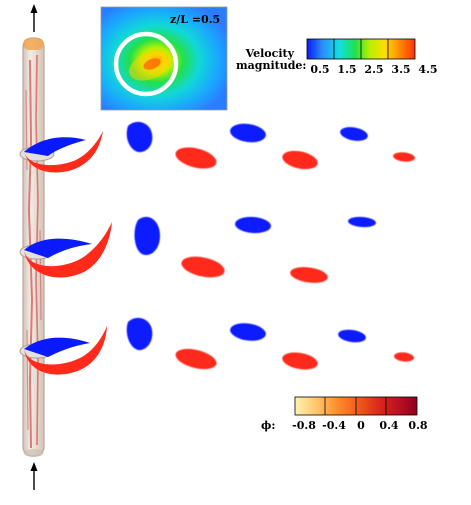 This screenshot has height=505, width=471. I want to click on velocity-tick-label: 0.5, so click(320, 69).